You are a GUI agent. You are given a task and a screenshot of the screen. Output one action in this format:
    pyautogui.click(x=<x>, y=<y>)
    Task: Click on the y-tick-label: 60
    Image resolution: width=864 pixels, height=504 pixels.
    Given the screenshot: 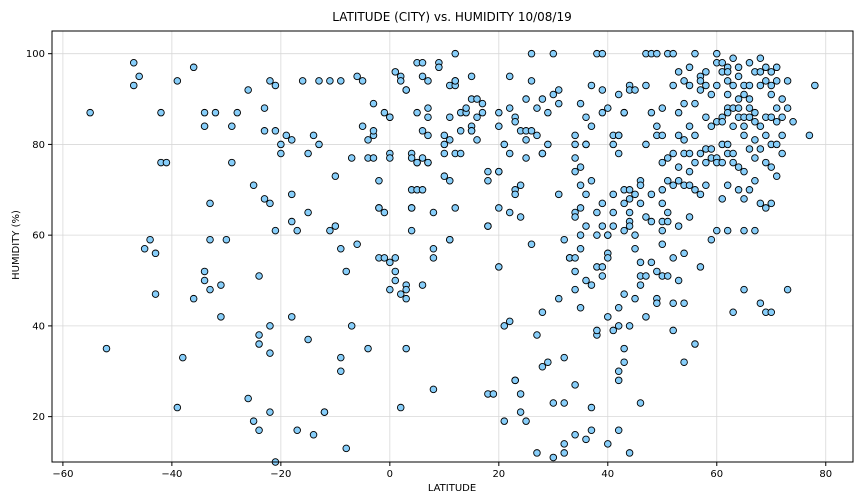 What is the action you would take?
    pyautogui.click(x=38, y=236)
    